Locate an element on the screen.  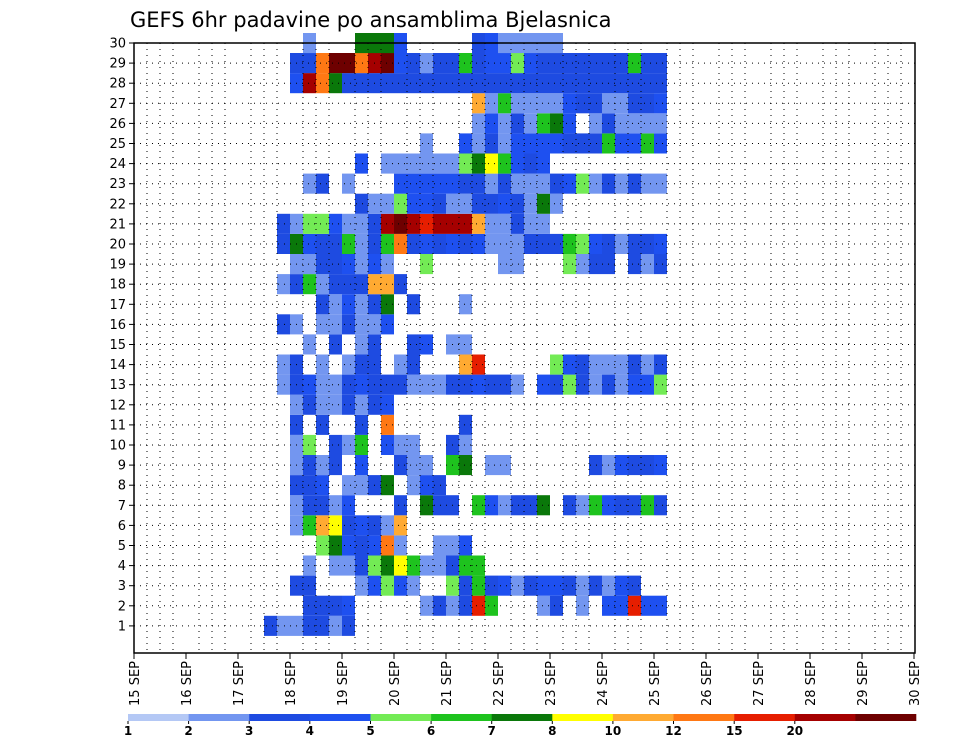
colorbar-label: 4 is located at coordinates (310, 731).